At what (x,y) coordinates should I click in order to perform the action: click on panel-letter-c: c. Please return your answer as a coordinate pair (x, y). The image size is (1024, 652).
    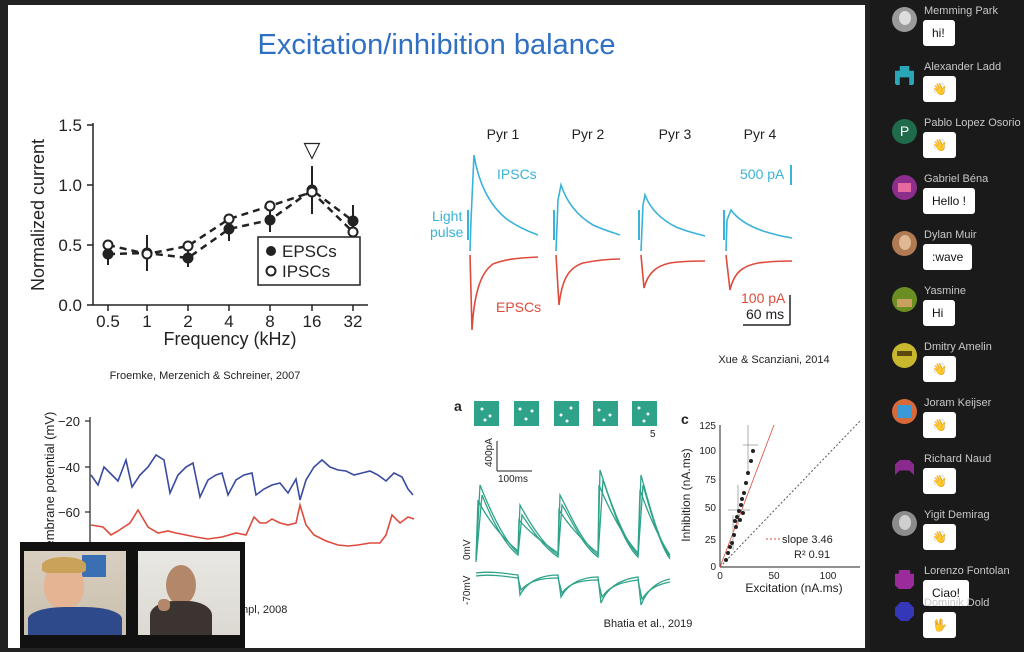
    Looking at the image, I should click on (685, 419).